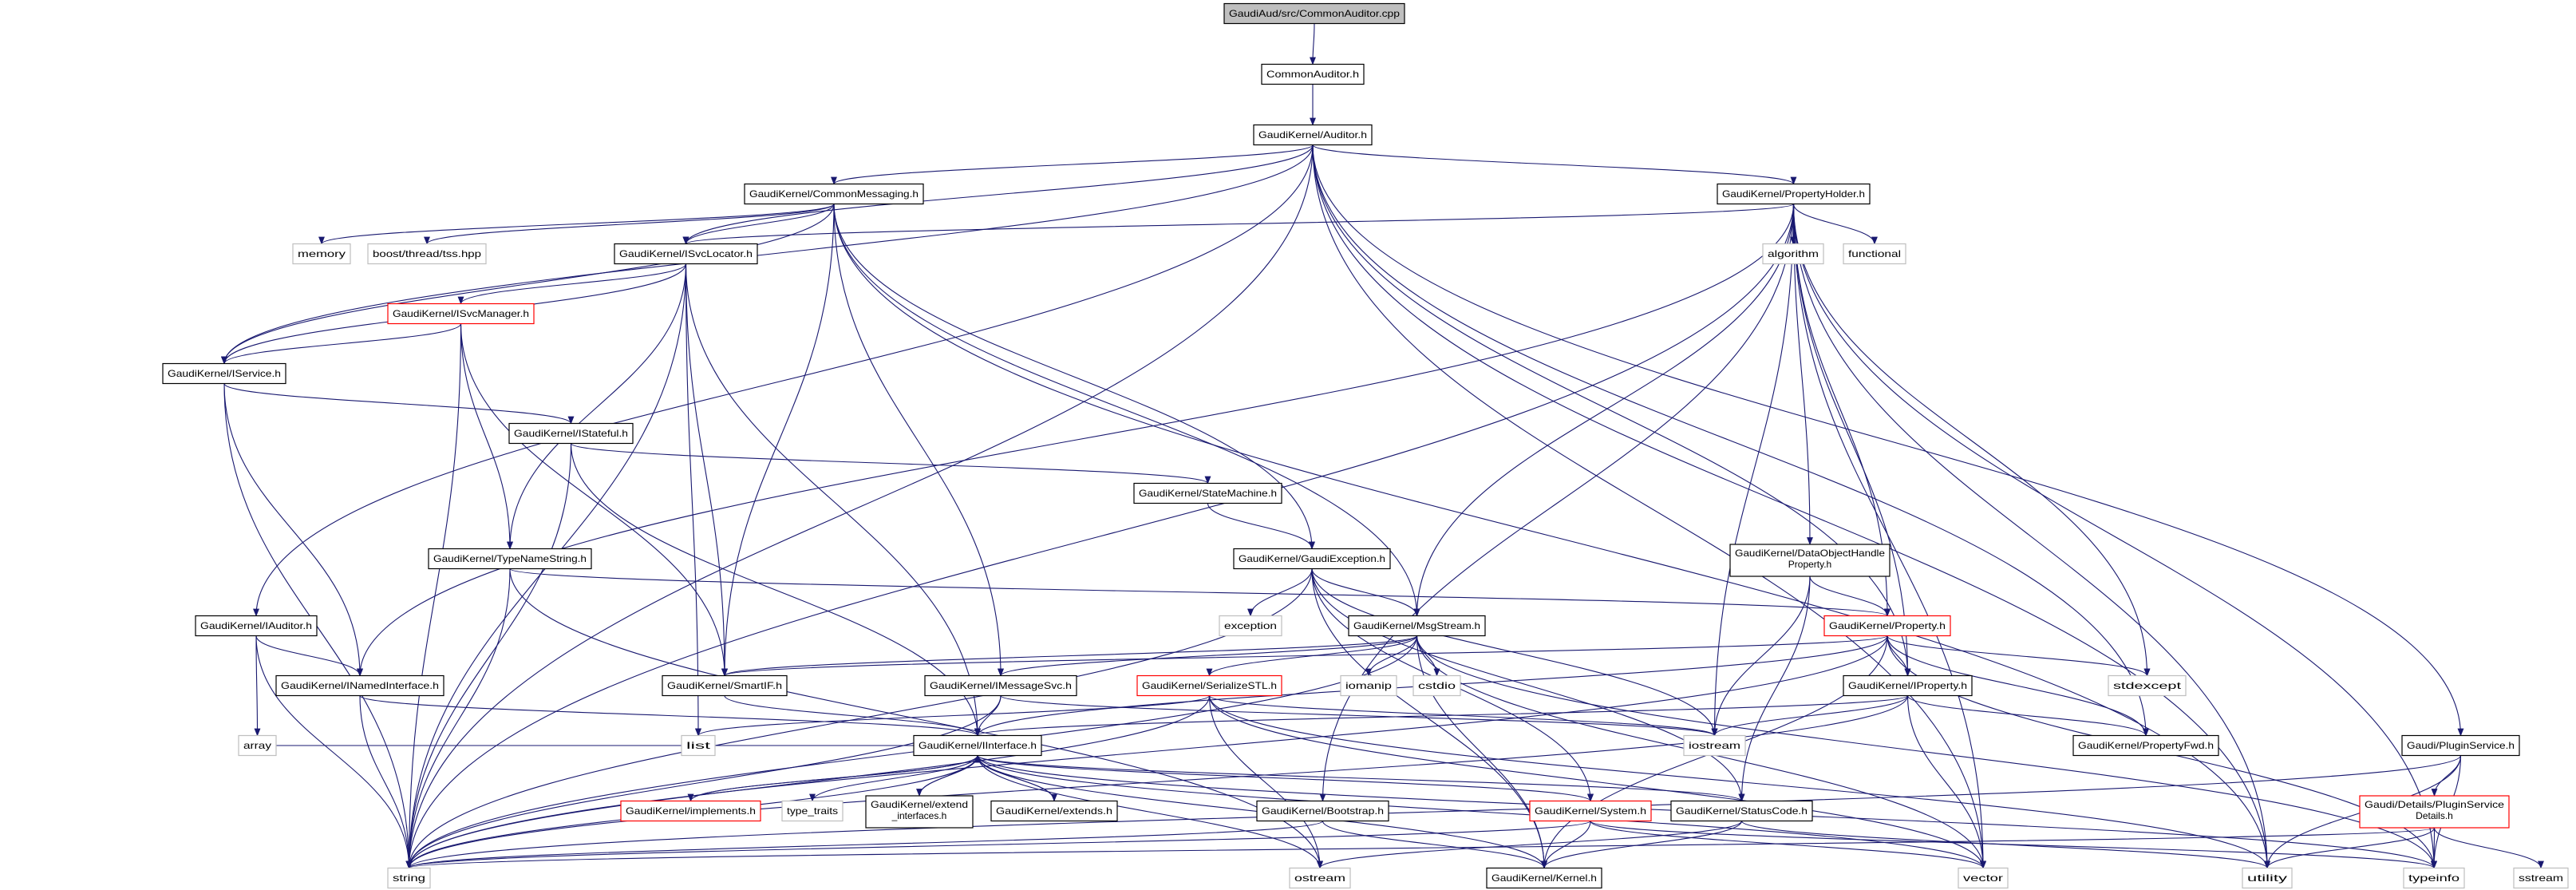 The image size is (2576, 890). I want to click on node-iomanip: iomanip, so click(1368, 685).